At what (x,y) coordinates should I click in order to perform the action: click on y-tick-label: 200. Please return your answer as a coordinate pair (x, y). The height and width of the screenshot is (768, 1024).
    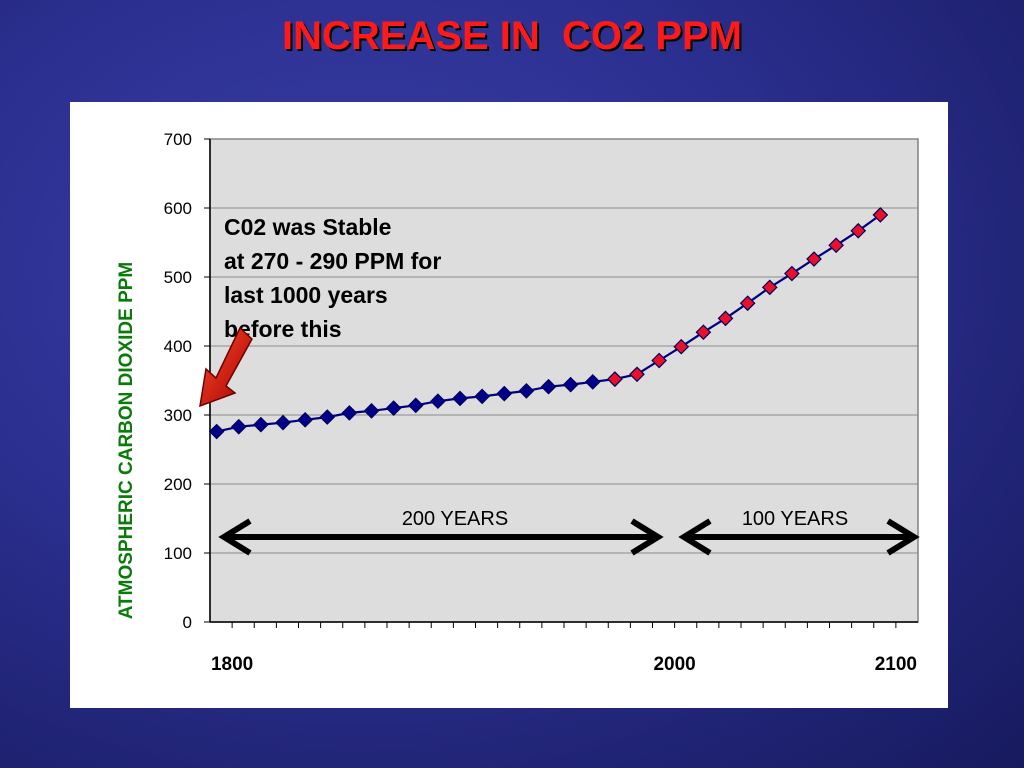
    Looking at the image, I should click on (178, 484).